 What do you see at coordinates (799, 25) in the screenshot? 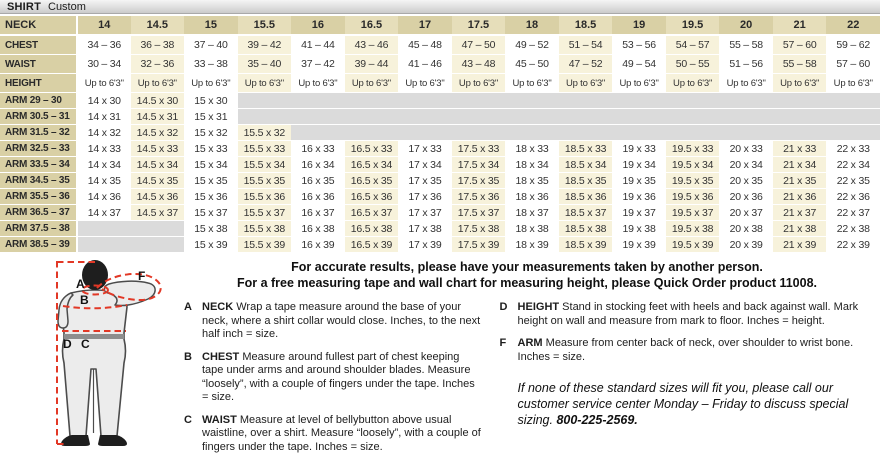
I see `neck-size-header: 21` at bounding box center [799, 25].